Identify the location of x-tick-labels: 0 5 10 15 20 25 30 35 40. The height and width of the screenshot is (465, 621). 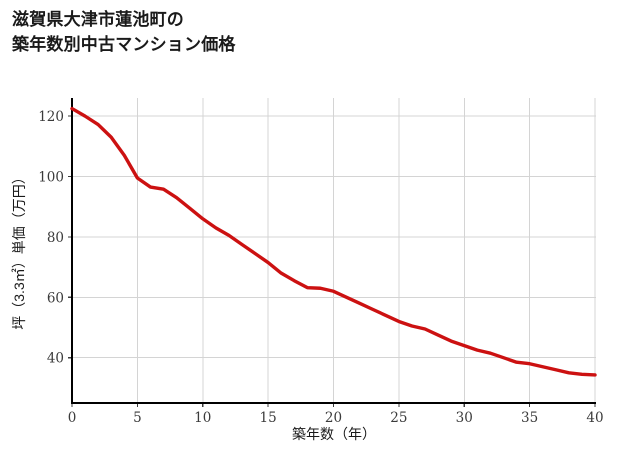
(336, 418).